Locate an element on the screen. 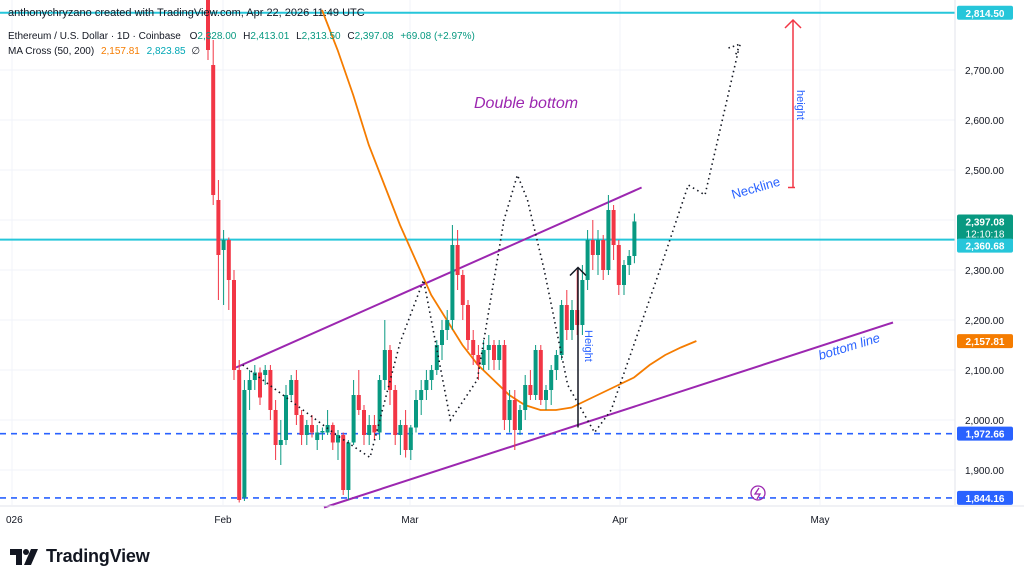  open-label: O is located at coordinates (193, 36).